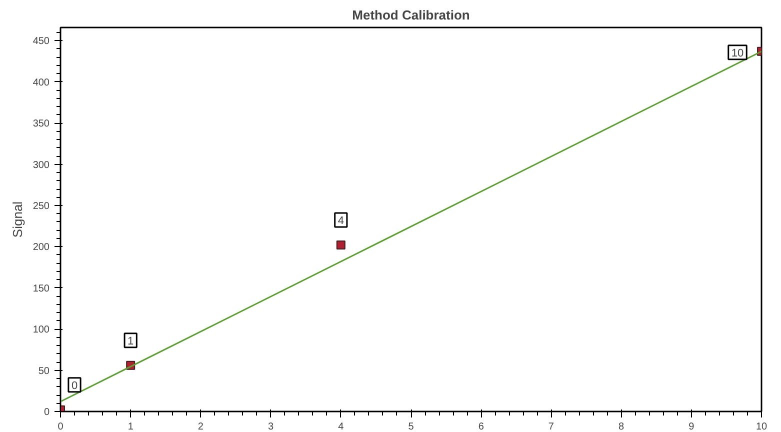  What do you see at coordinates (201, 427) in the screenshot?
I see `x-tick-label: 2` at bounding box center [201, 427].